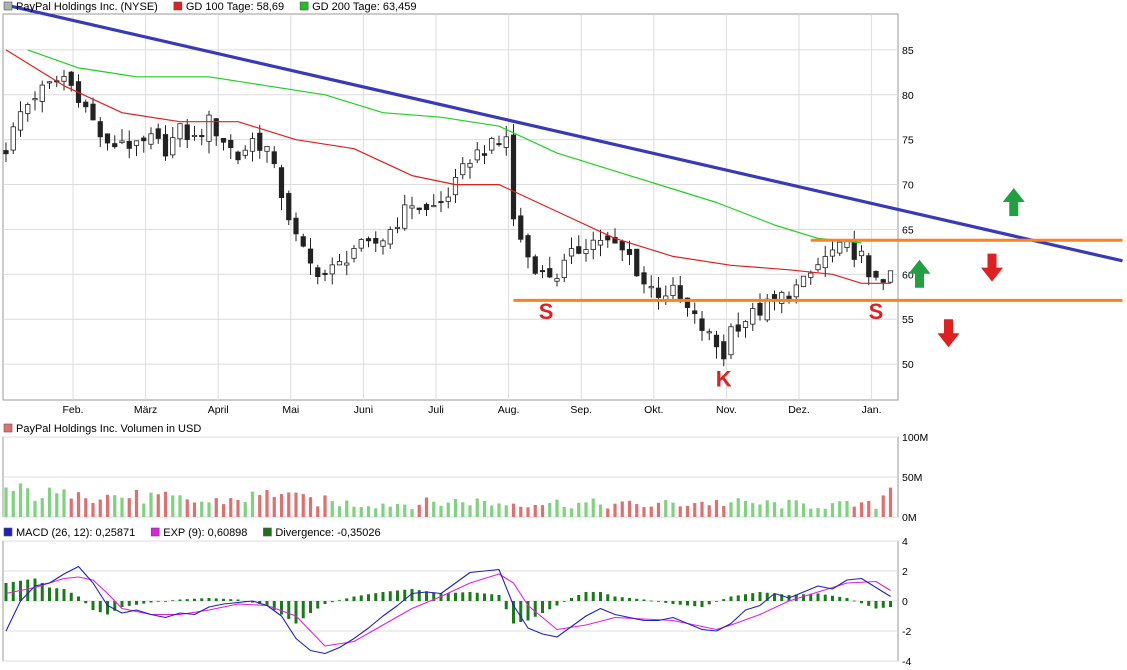  What do you see at coordinates (908, 208) in the screenshot?
I see `price-y-ticks: 50 55 60 65 70 75 80 85` at bounding box center [908, 208].